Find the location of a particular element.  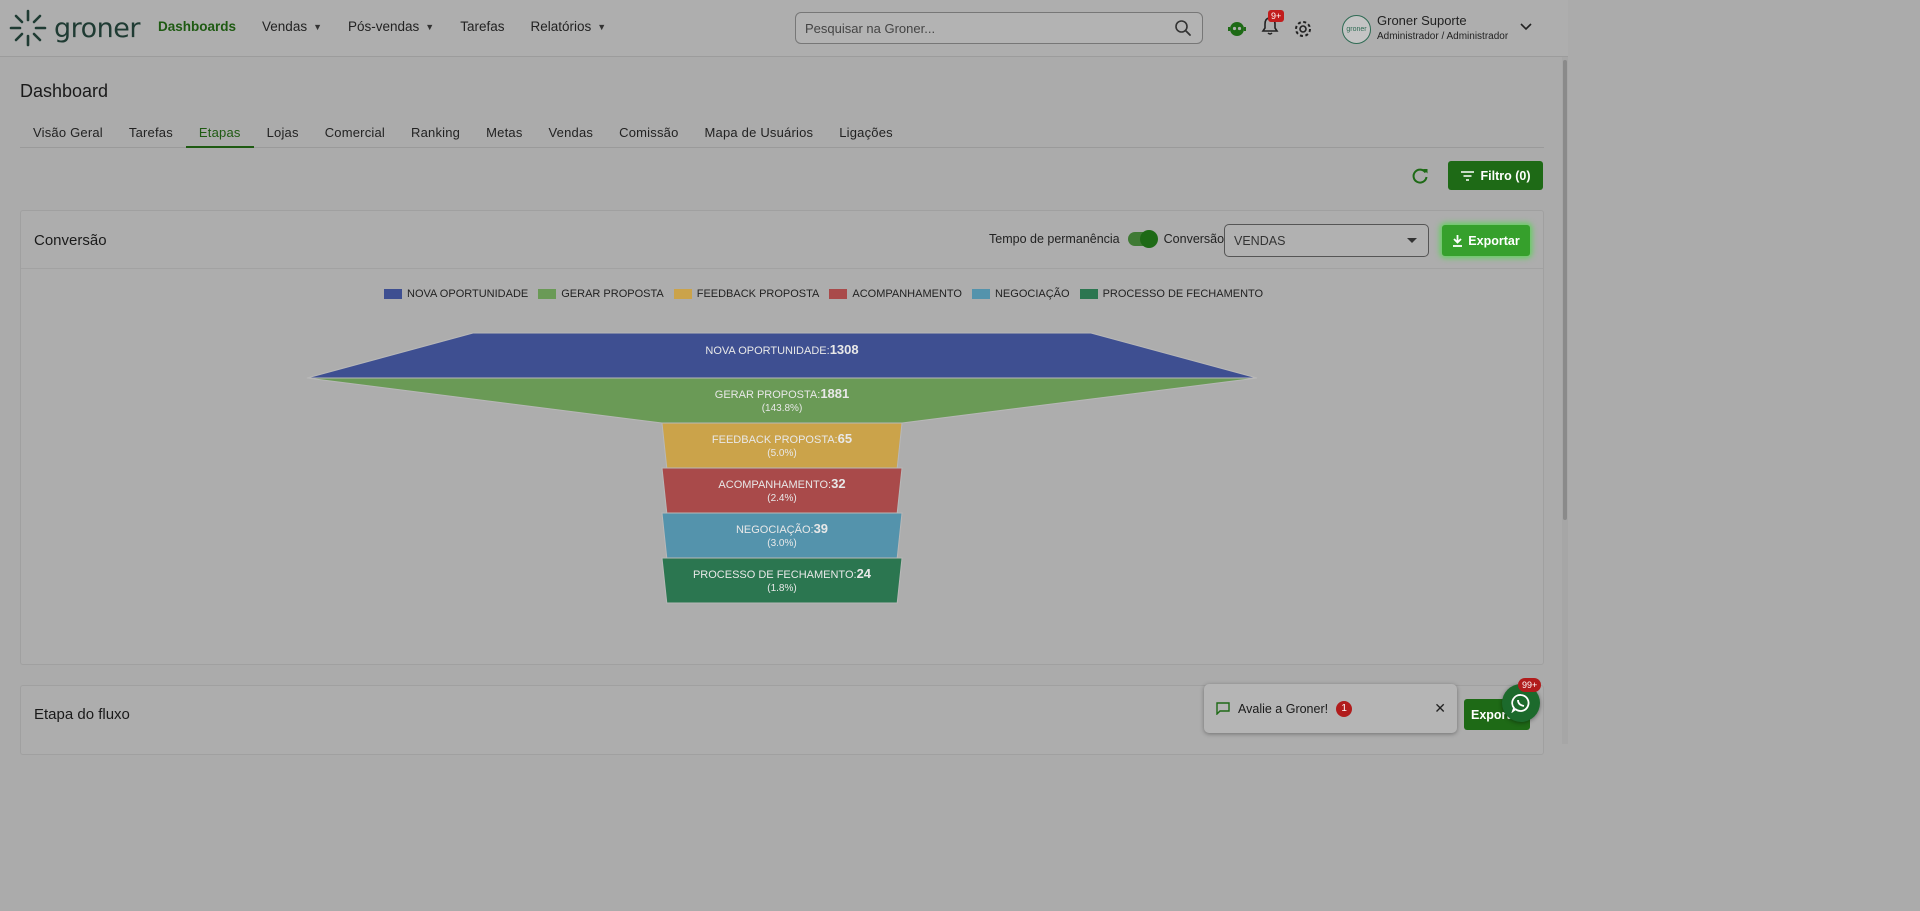

funnel-stage-percent: (3.0%) is located at coordinates (781, 543).